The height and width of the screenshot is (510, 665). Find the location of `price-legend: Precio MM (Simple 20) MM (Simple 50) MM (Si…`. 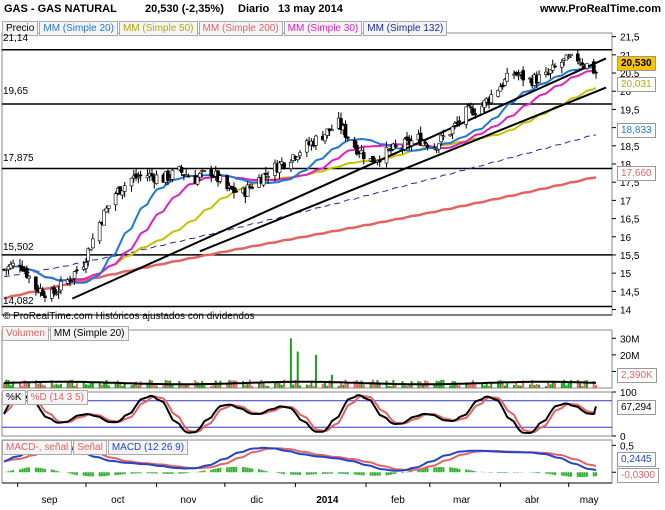

price-legend: Precio MM (Simple 20) MM (Simple 50) MM (Si… is located at coordinates (225, 28).